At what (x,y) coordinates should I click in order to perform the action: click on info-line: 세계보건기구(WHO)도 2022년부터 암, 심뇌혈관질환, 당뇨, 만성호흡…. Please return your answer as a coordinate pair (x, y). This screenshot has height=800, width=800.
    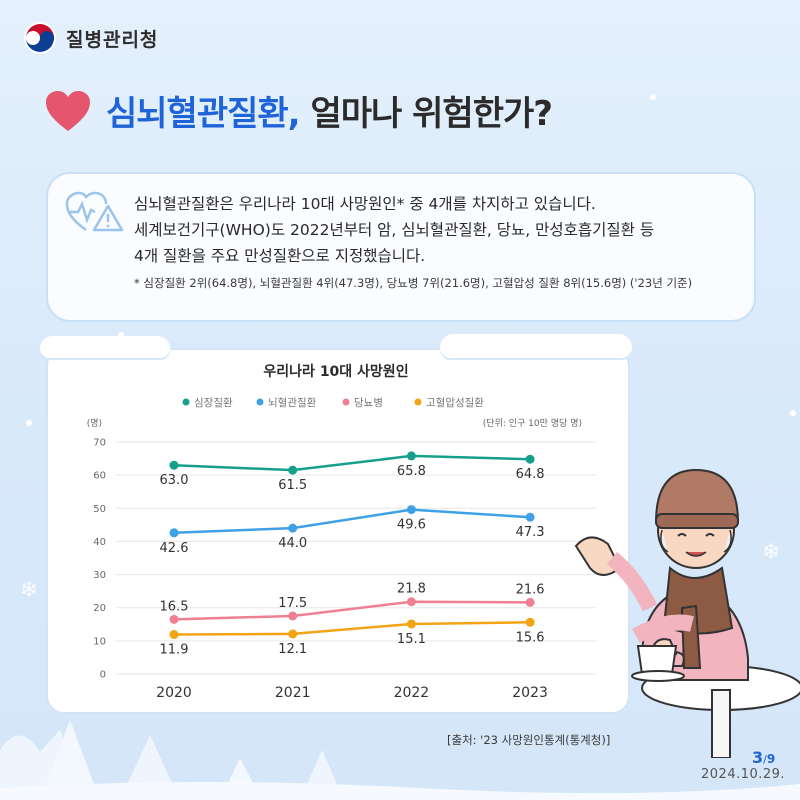
    Looking at the image, I should click on (394, 230).